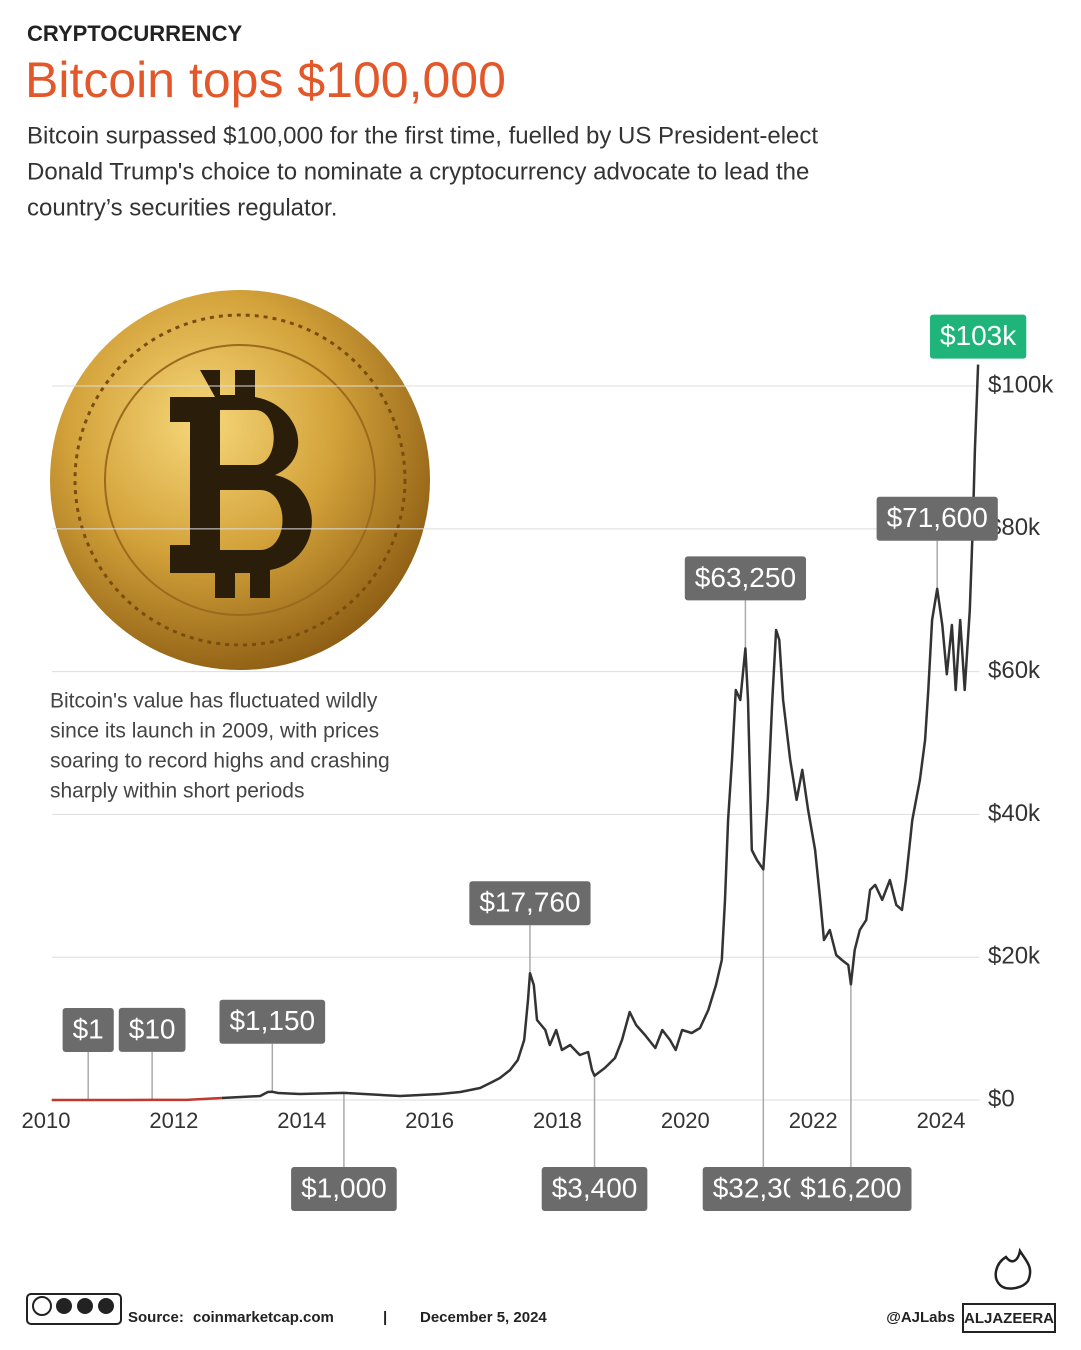 The width and height of the screenshot is (1081, 1350). What do you see at coordinates (156, 1317) in the screenshot?
I see `source-label: Source:` at bounding box center [156, 1317].